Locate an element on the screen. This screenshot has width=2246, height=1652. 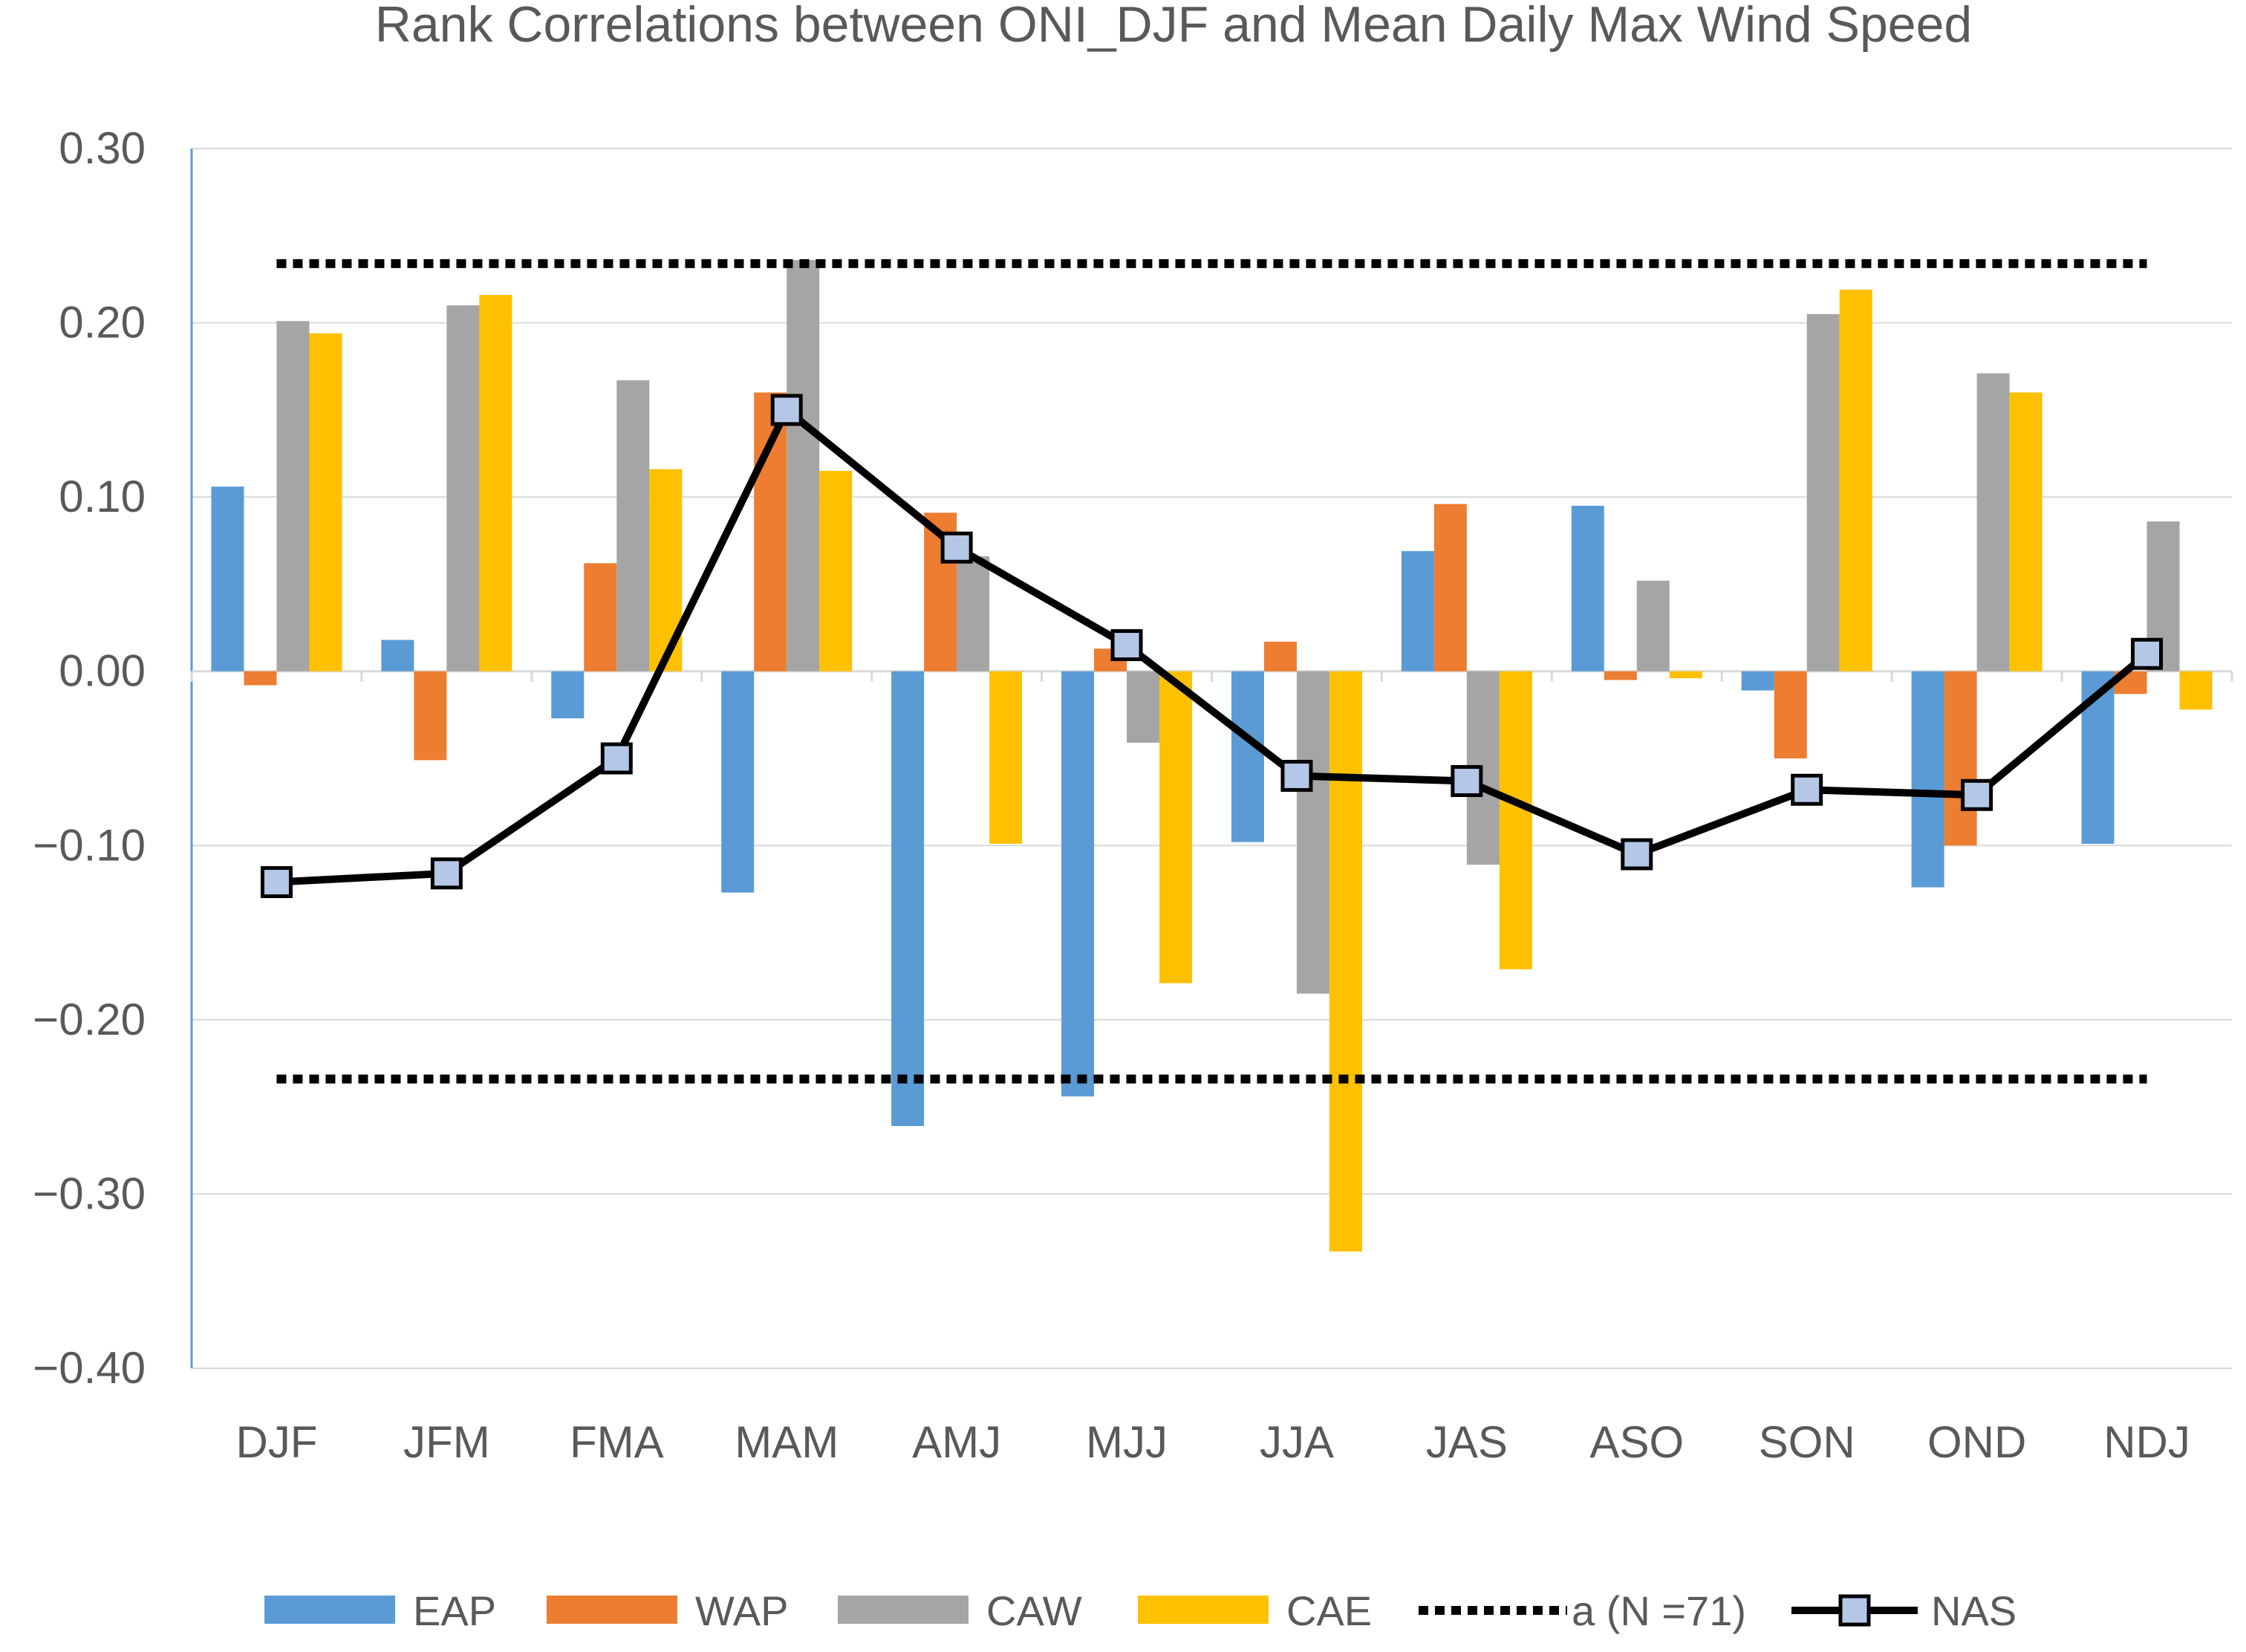
bar-cae-djf is located at coordinates (325, 502).